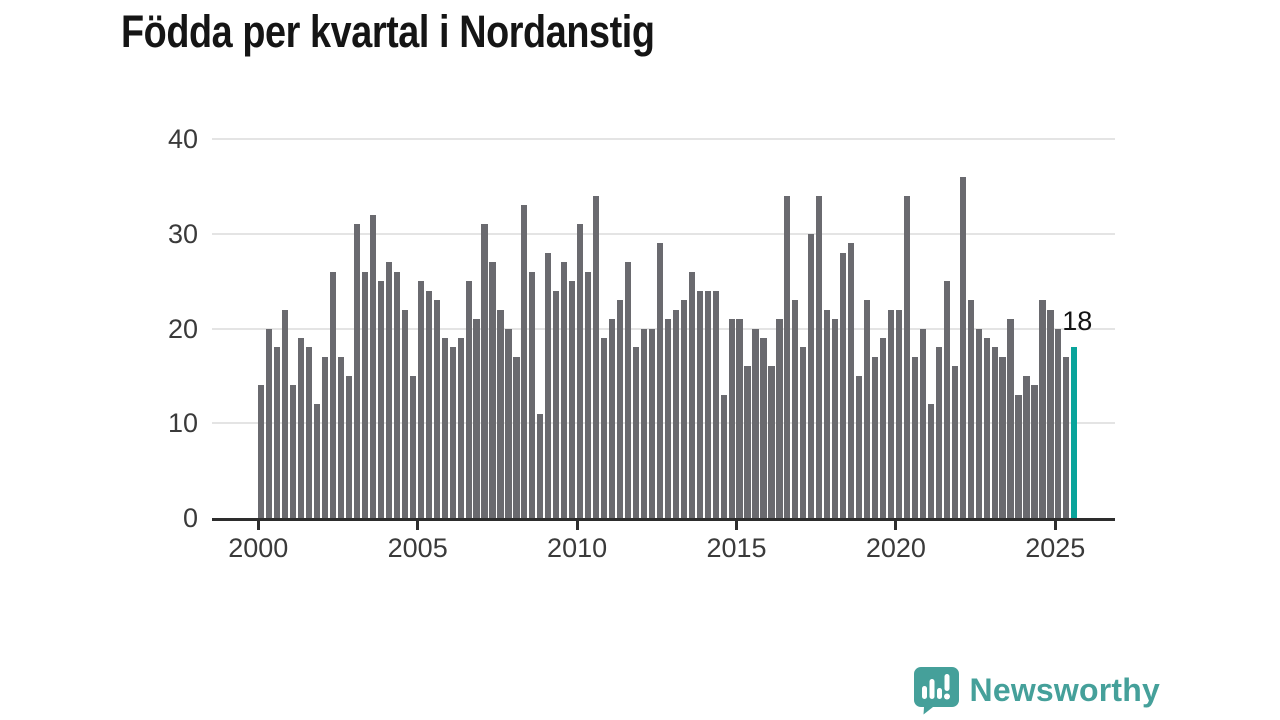 This screenshot has height=720, width=1280. I want to click on x-axis-tick-label: 2000, so click(258, 548).